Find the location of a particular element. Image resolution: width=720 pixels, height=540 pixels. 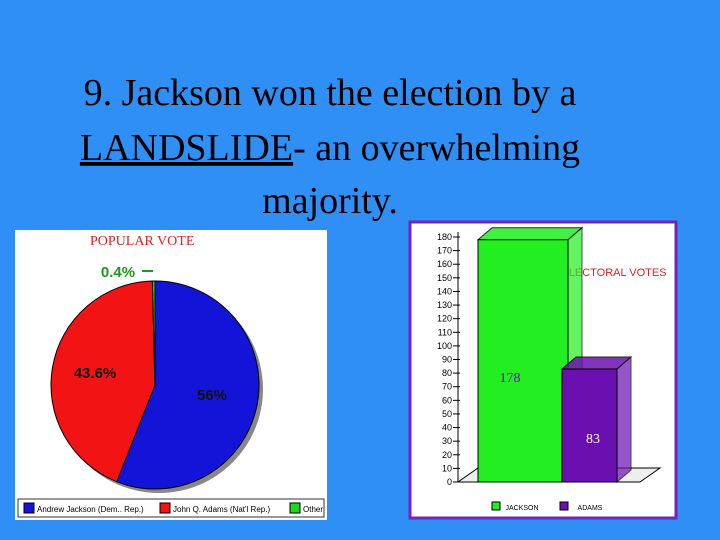

slide-title-line: LANDSLIDE- an overwhelming is located at coordinates (330, 148).